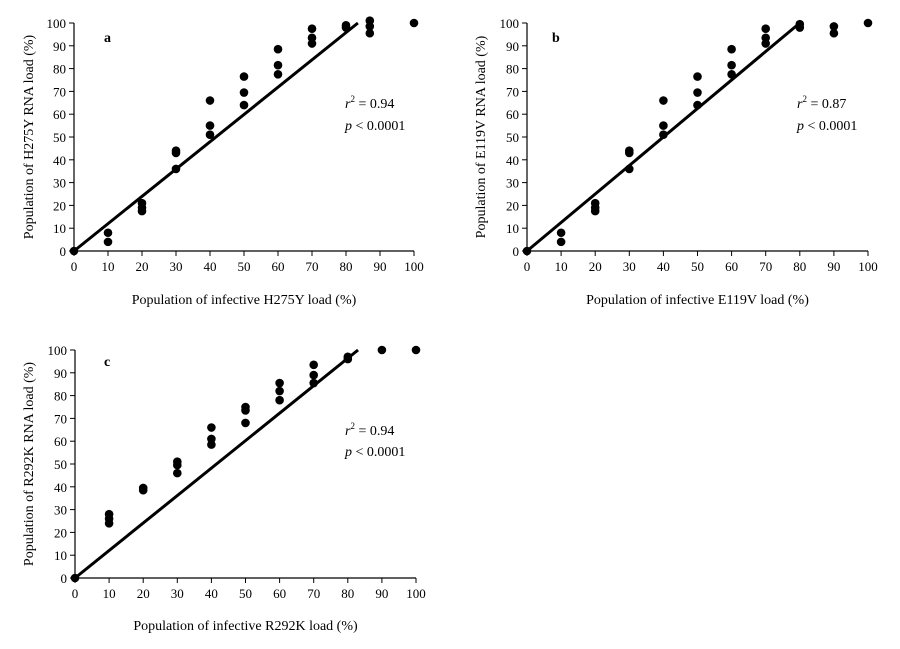  What do you see at coordinates (821, 103) in the screenshot?
I see `r-squared-annotation: r2 = 0.87` at bounding box center [821, 103].